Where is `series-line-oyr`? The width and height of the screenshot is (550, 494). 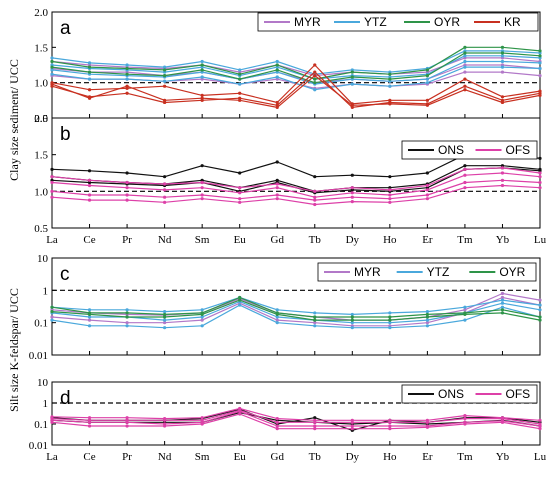
series-line-oyr is located at coordinates (296, 310).